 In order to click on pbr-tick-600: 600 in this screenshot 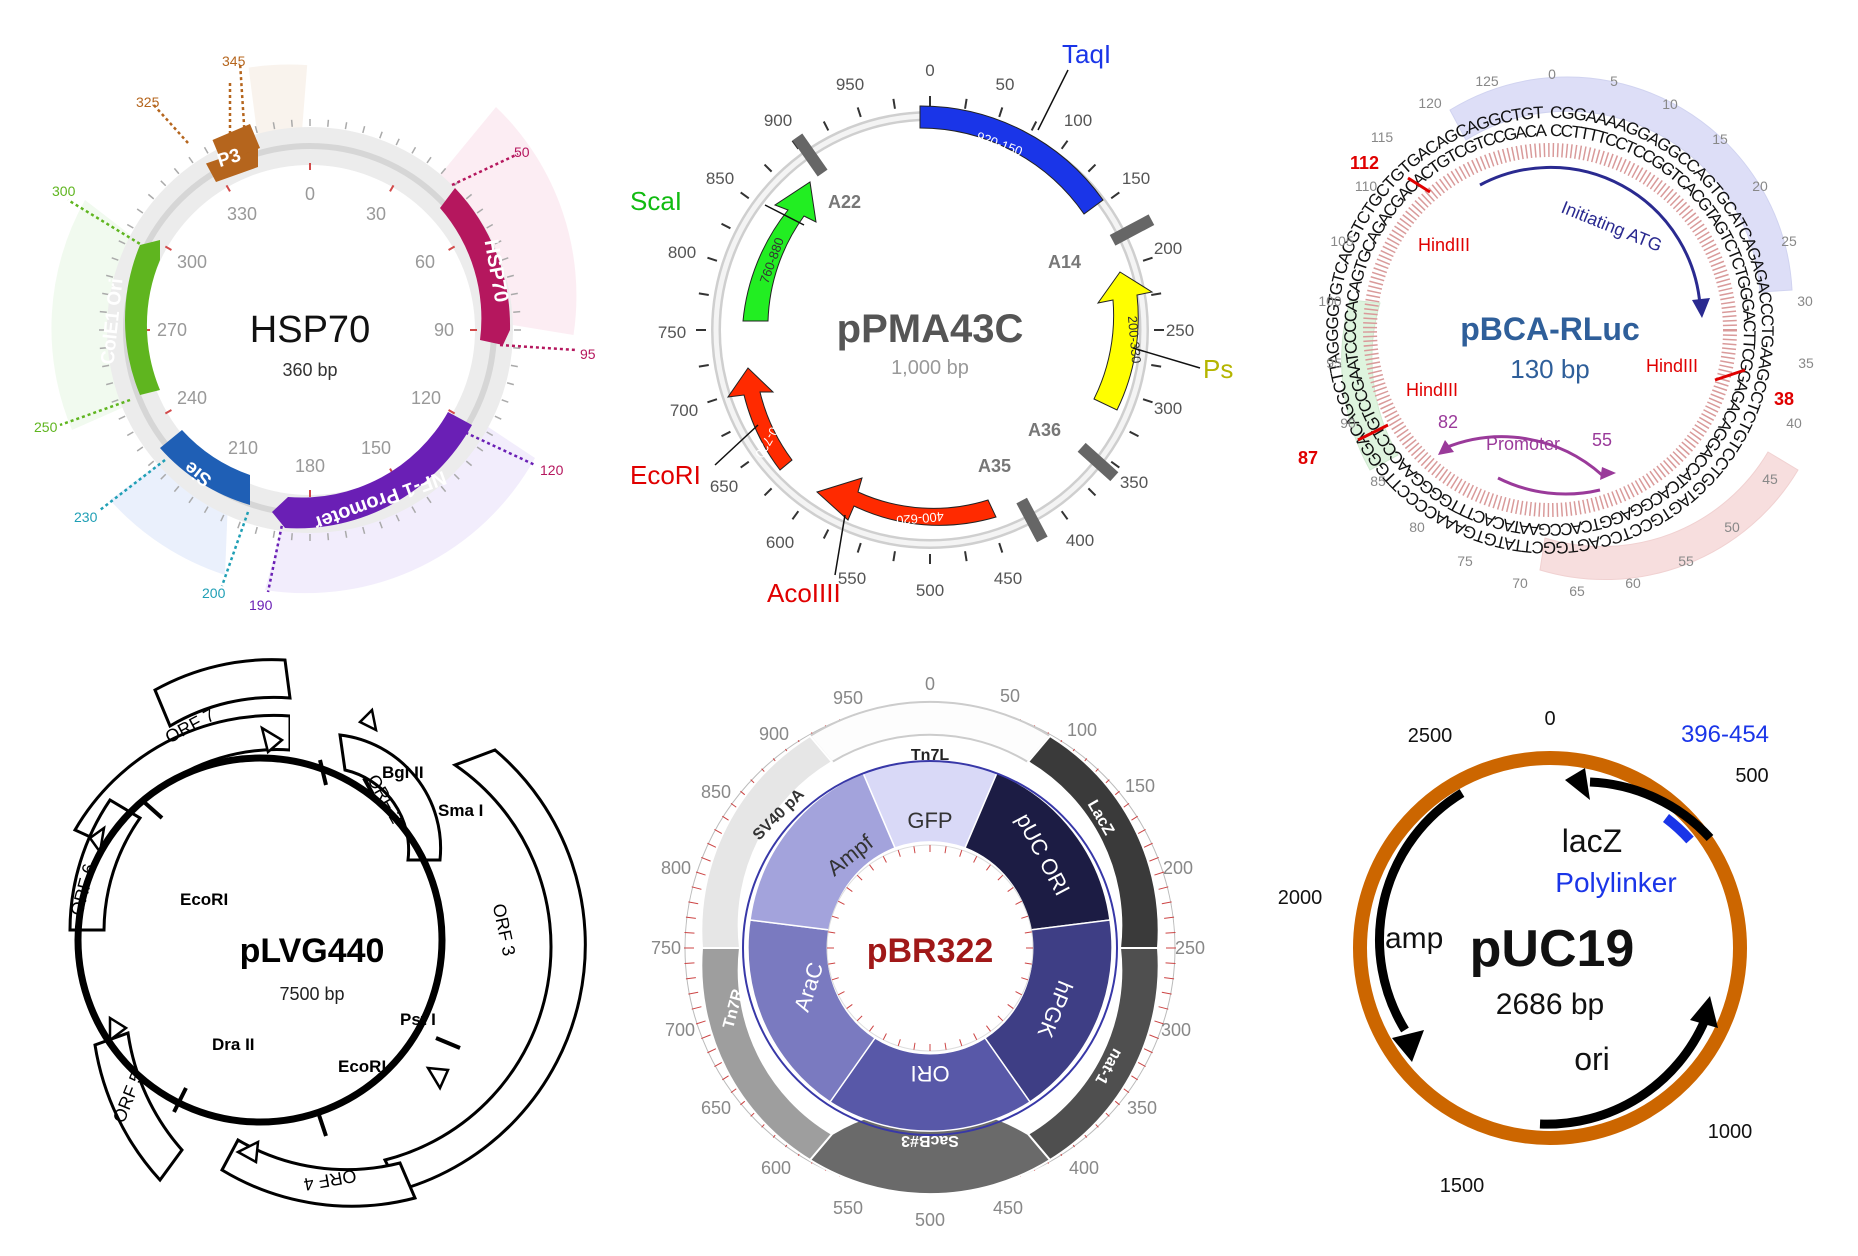, I will do `click(776, 1168)`.